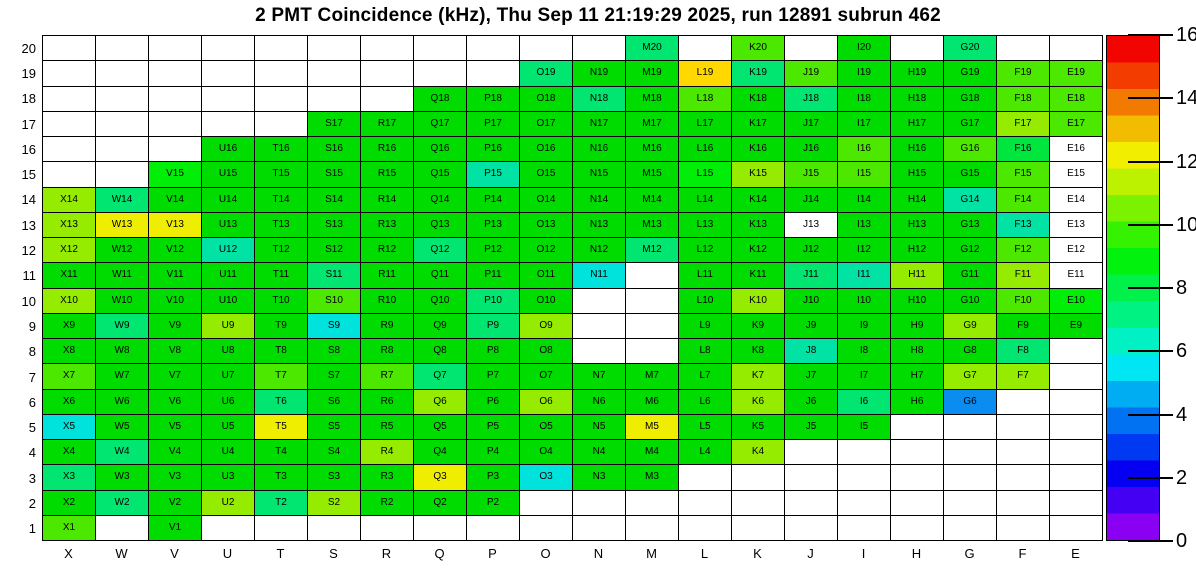 This screenshot has width=1196, height=572. Describe the element at coordinates (917, 99) in the screenshot. I see `grid-cell: H18` at that location.